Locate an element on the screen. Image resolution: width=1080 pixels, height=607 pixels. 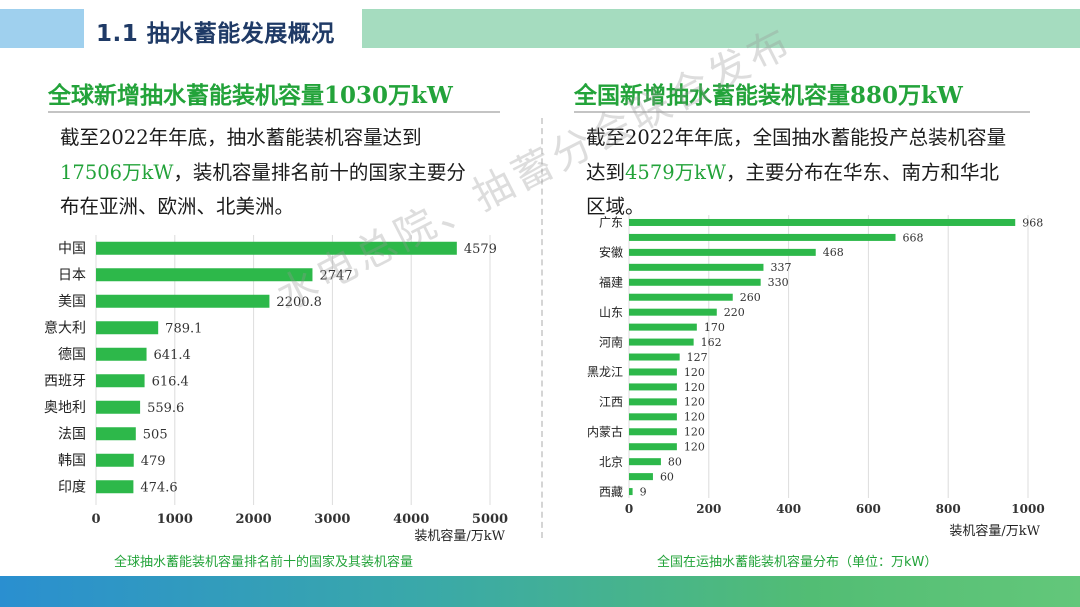
left-chart-category-label: 印度 is located at coordinates (72, 488).